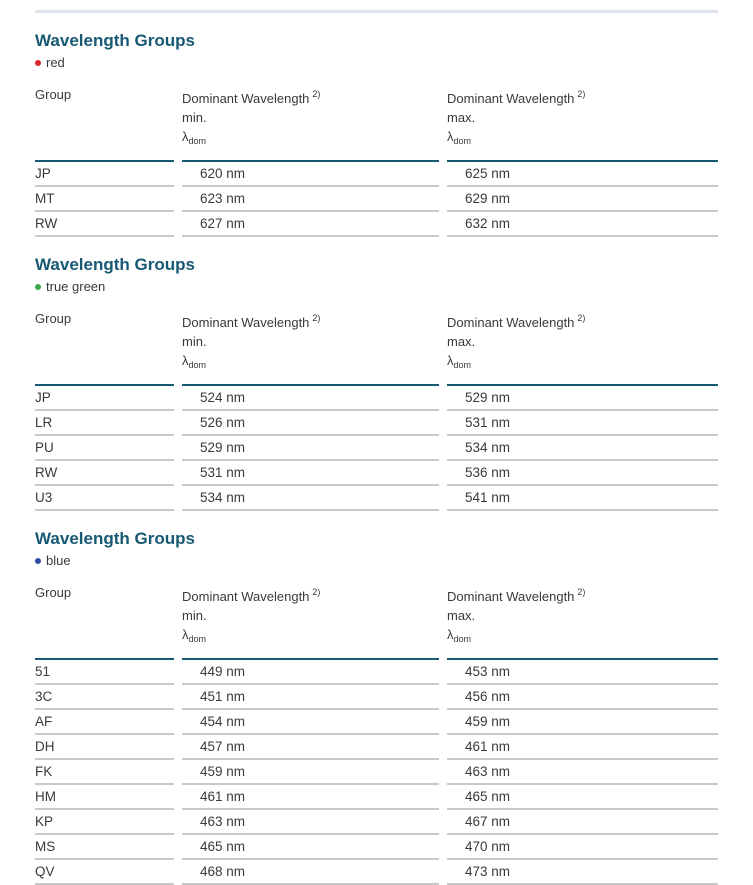 The width and height of the screenshot is (753, 885). I want to click on cell-min: 451 nm, so click(310, 697).